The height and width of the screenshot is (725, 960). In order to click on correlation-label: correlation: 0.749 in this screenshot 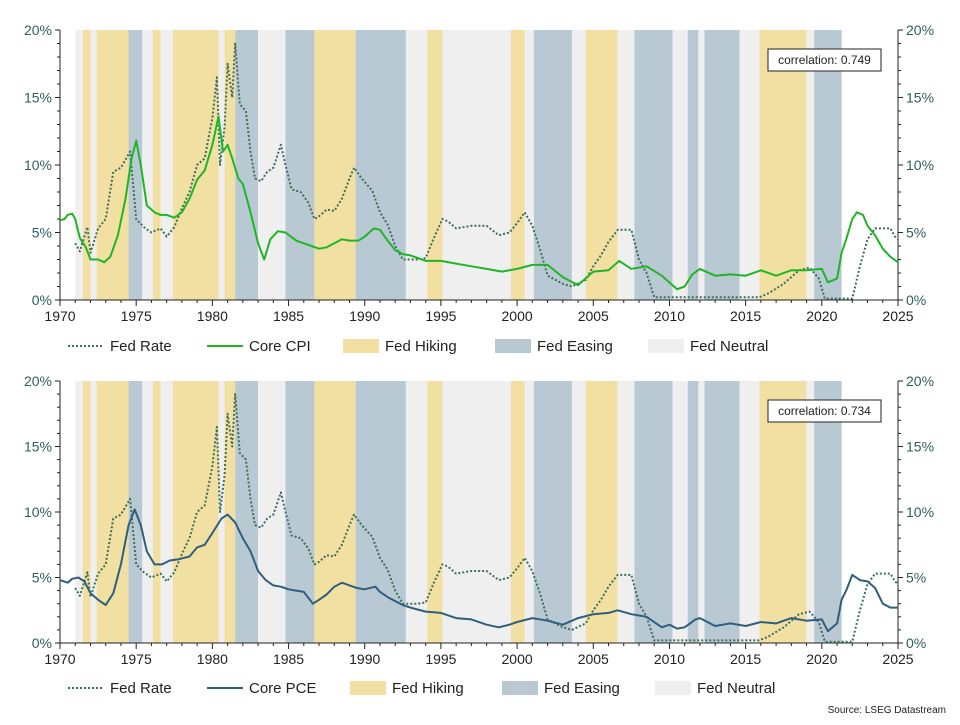, I will do `click(824, 60)`.